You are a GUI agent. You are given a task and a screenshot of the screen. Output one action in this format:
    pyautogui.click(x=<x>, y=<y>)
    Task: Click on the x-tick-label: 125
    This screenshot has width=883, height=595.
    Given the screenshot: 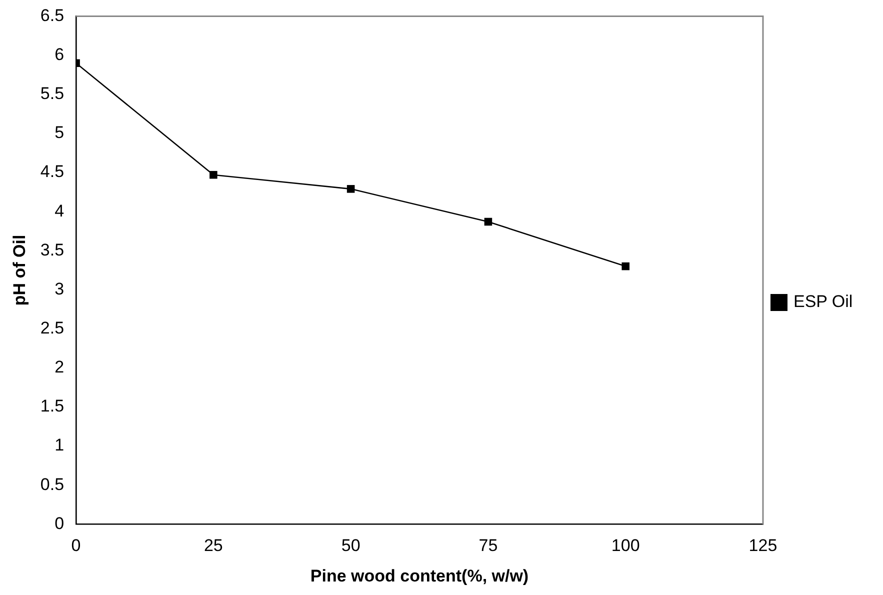 What is the action you would take?
    pyautogui.click(x=763, y=546)
    